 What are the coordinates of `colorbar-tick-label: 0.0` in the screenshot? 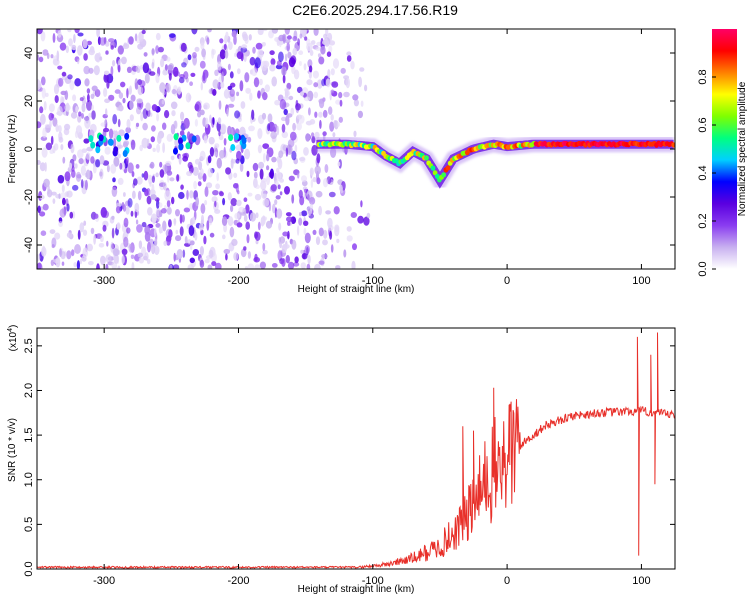 It's located at (703, 268).